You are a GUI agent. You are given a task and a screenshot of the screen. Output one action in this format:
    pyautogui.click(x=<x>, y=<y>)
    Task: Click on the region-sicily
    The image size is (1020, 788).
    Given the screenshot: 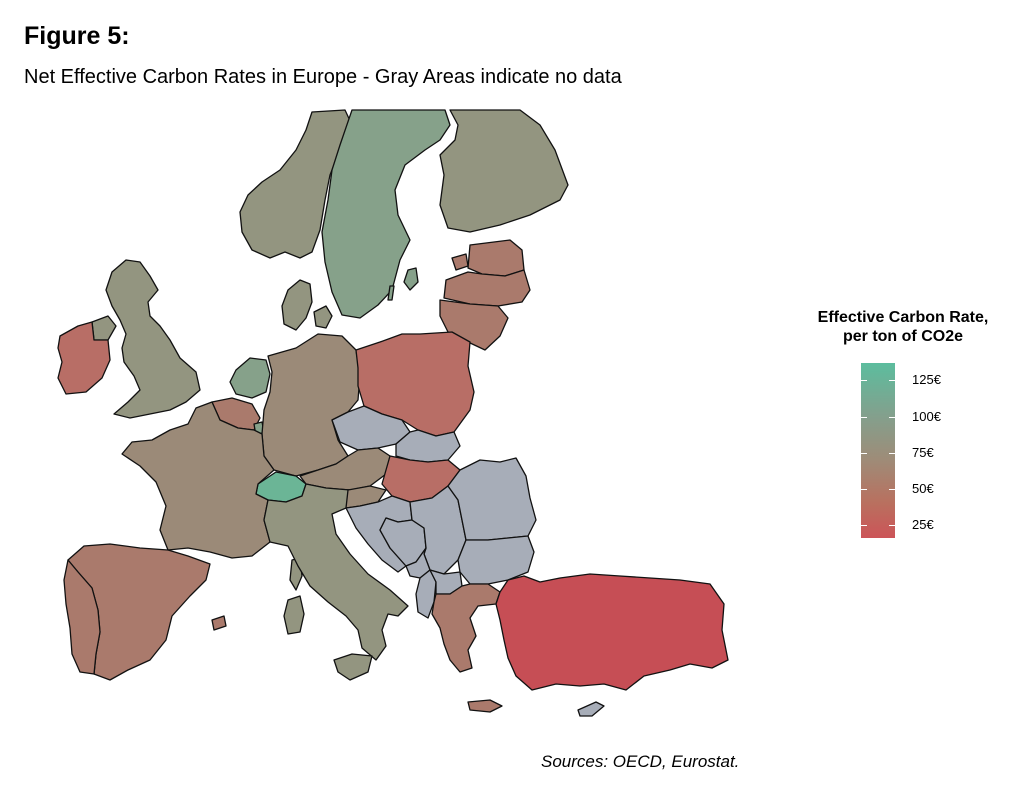 What is the action you would take?
    pyautogui.click(x=353, y=667)
    